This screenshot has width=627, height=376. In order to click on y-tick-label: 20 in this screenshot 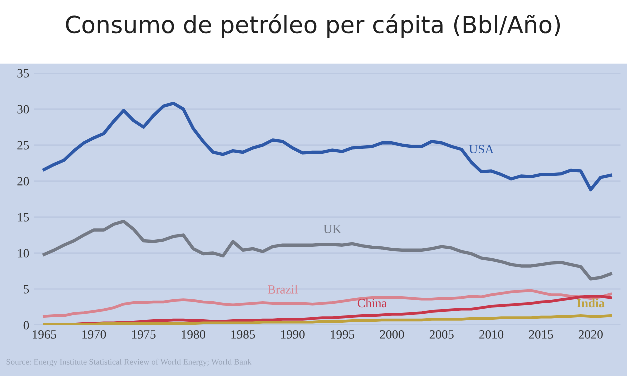, I will do `click(24, 181)`.